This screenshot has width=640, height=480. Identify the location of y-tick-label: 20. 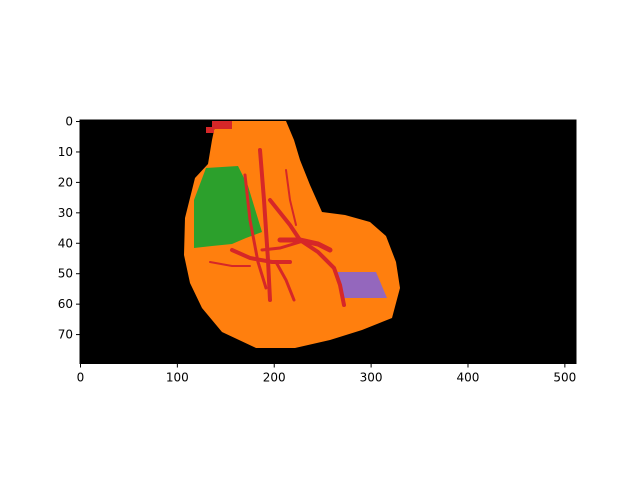
(65, 182).